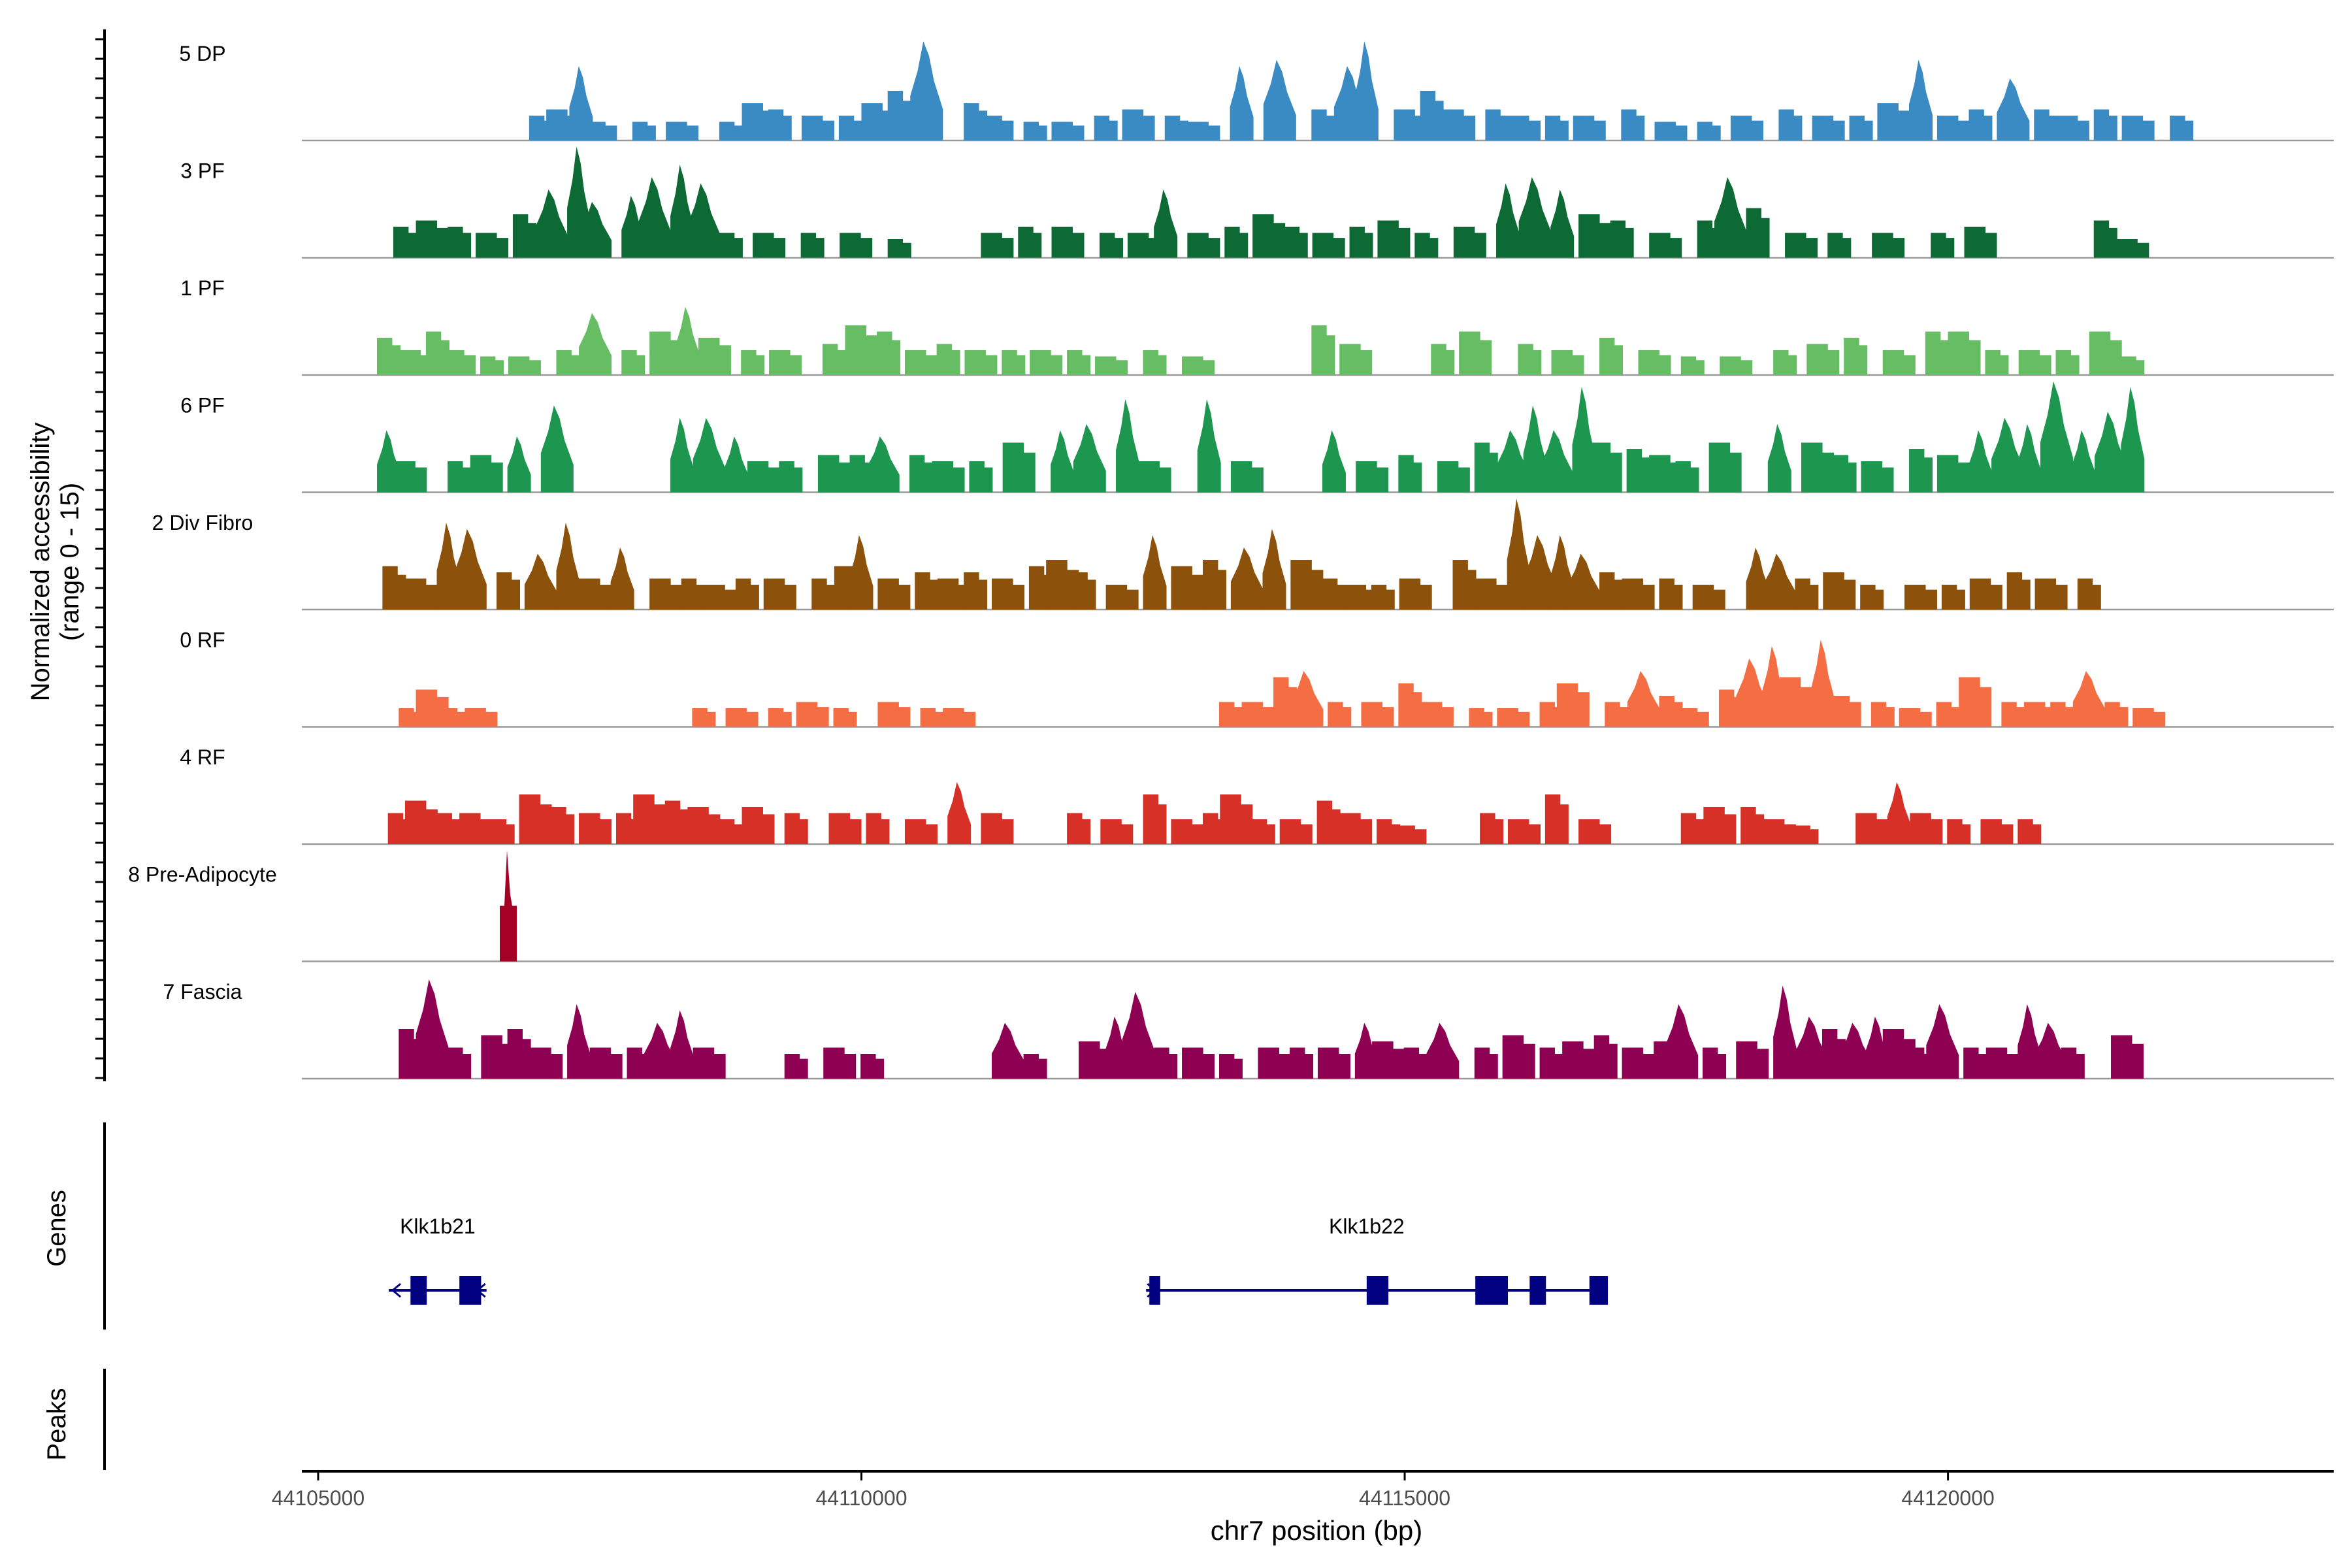 The width and height of the screenshot is (2352, 1568). I want to click on track-7-fascia: 7 Fascia, so click(1248, 1029).